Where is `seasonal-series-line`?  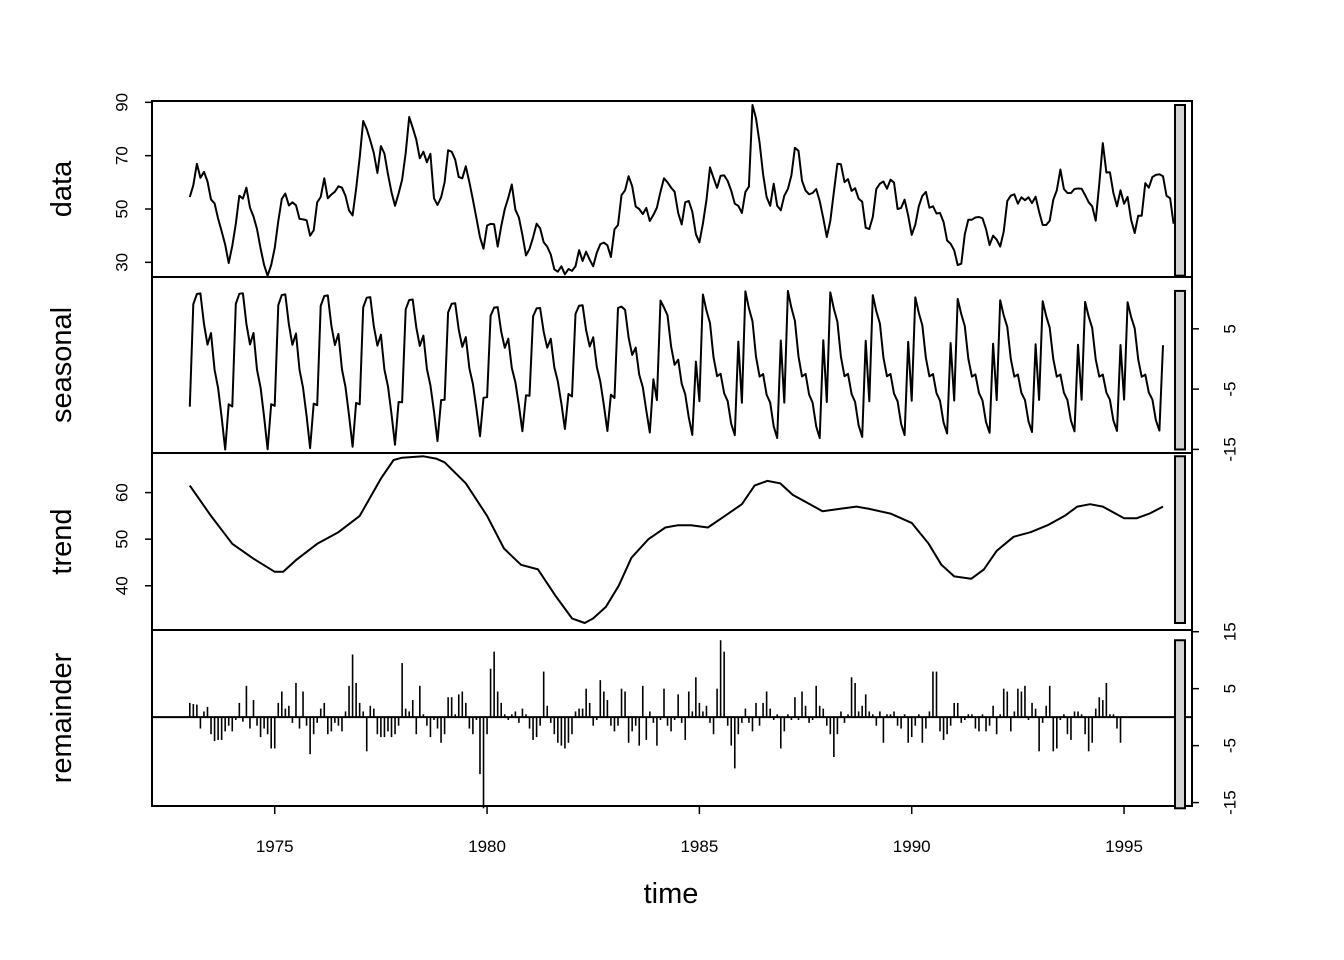 seasonal-series-line is located at coordinates (676, 370).